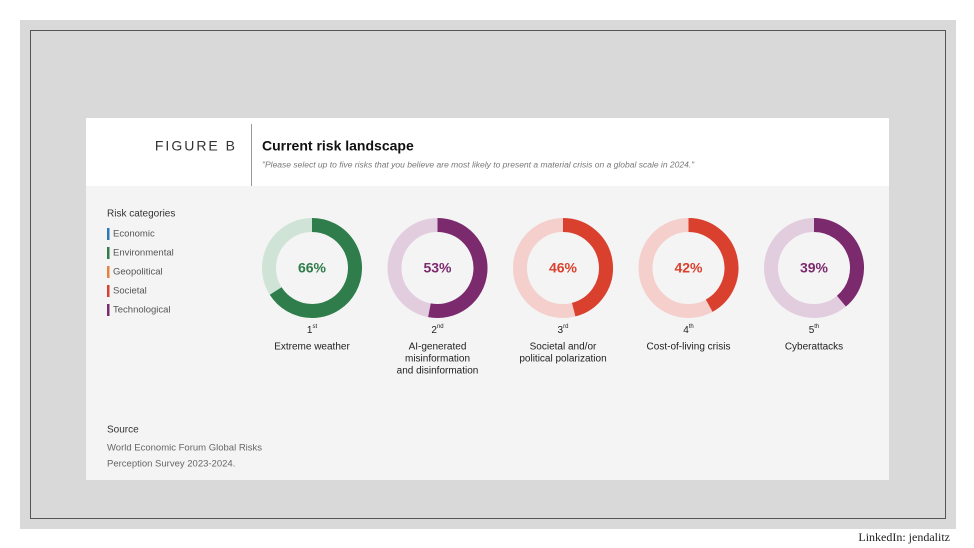  I want to click on rank-number: 4, so click(686, 330).